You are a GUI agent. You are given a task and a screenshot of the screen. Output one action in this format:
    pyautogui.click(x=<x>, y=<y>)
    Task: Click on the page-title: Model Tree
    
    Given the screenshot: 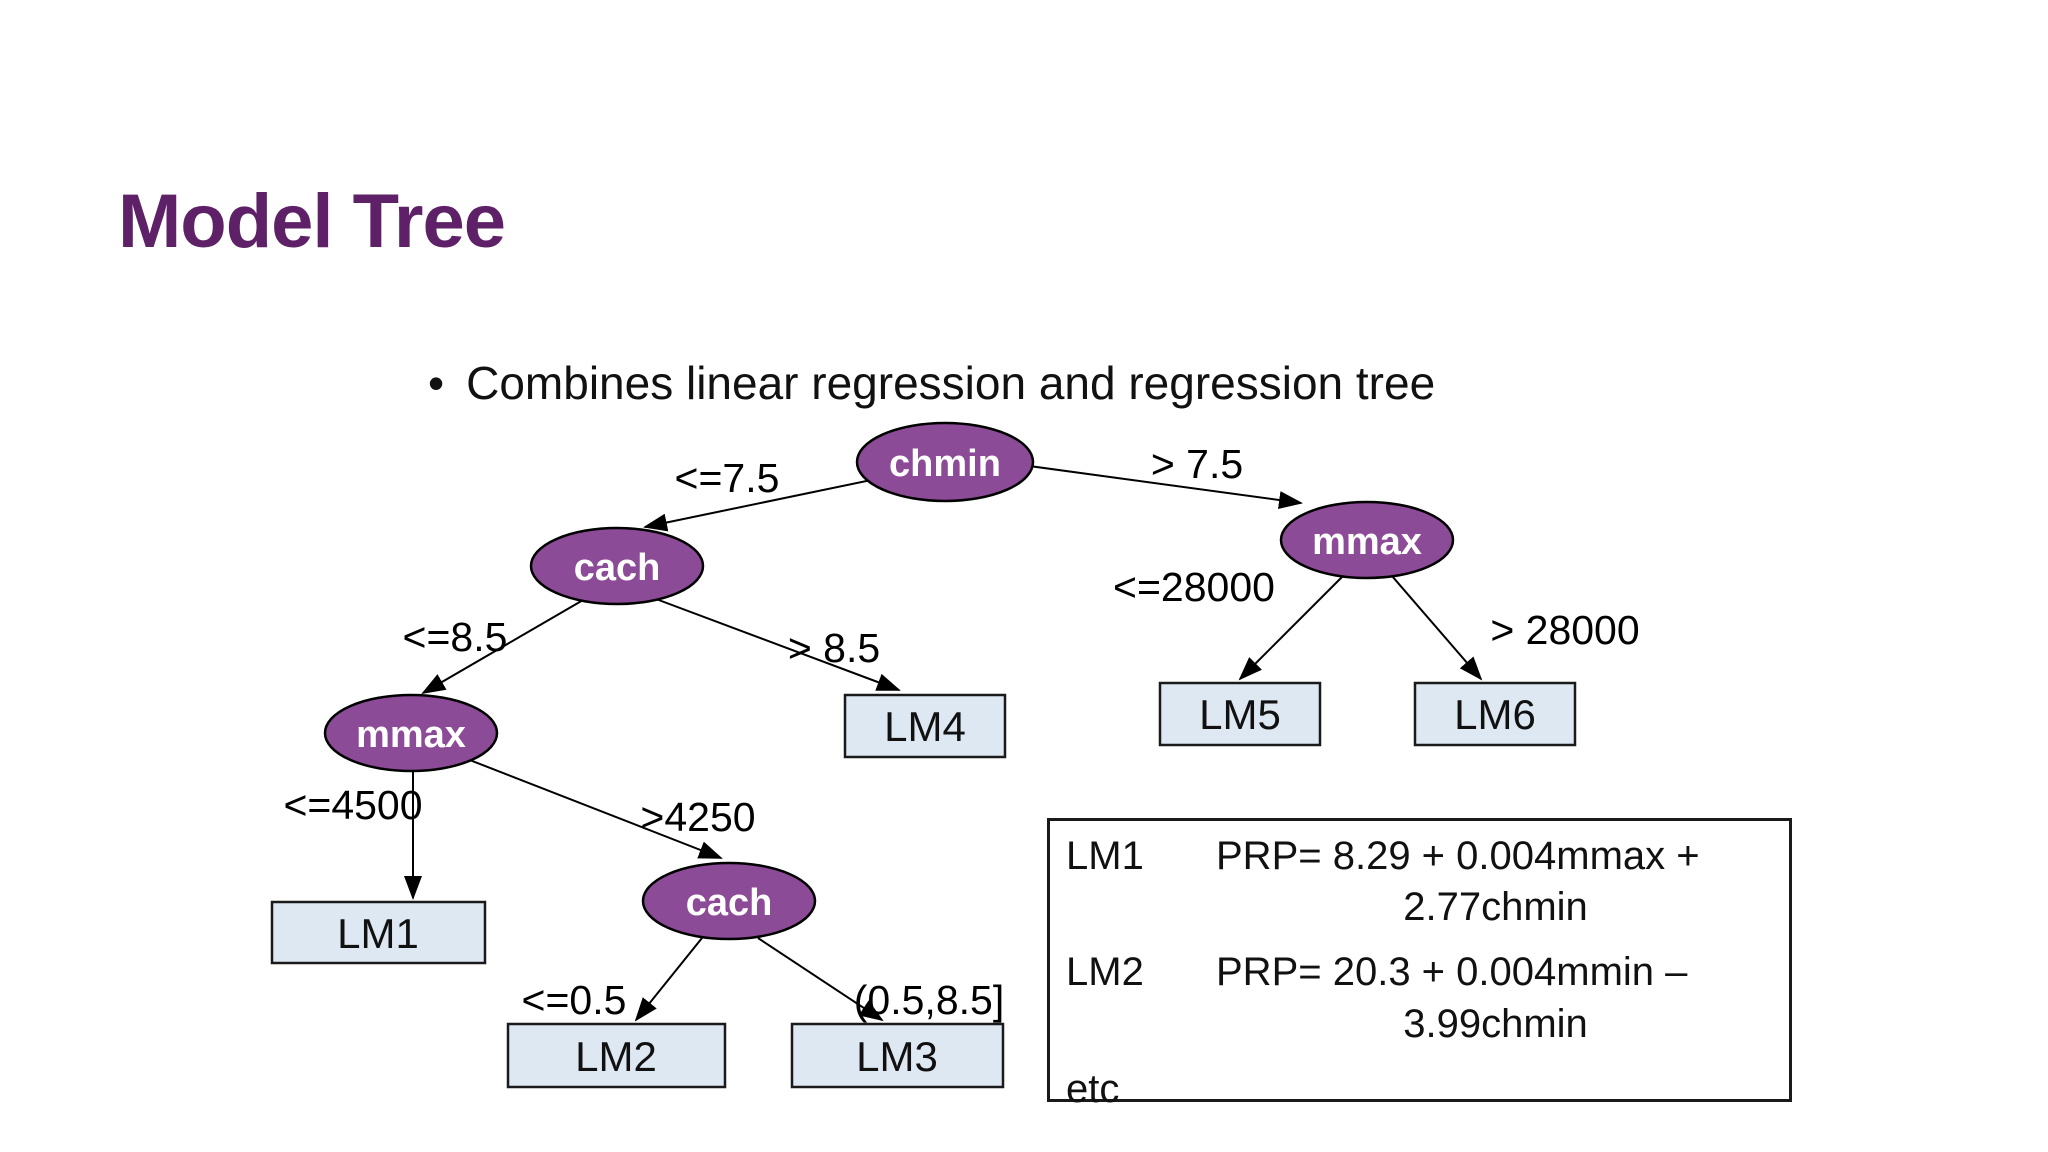 What is the action you would take?
    pyautogui.click(x=312, y=221)
    